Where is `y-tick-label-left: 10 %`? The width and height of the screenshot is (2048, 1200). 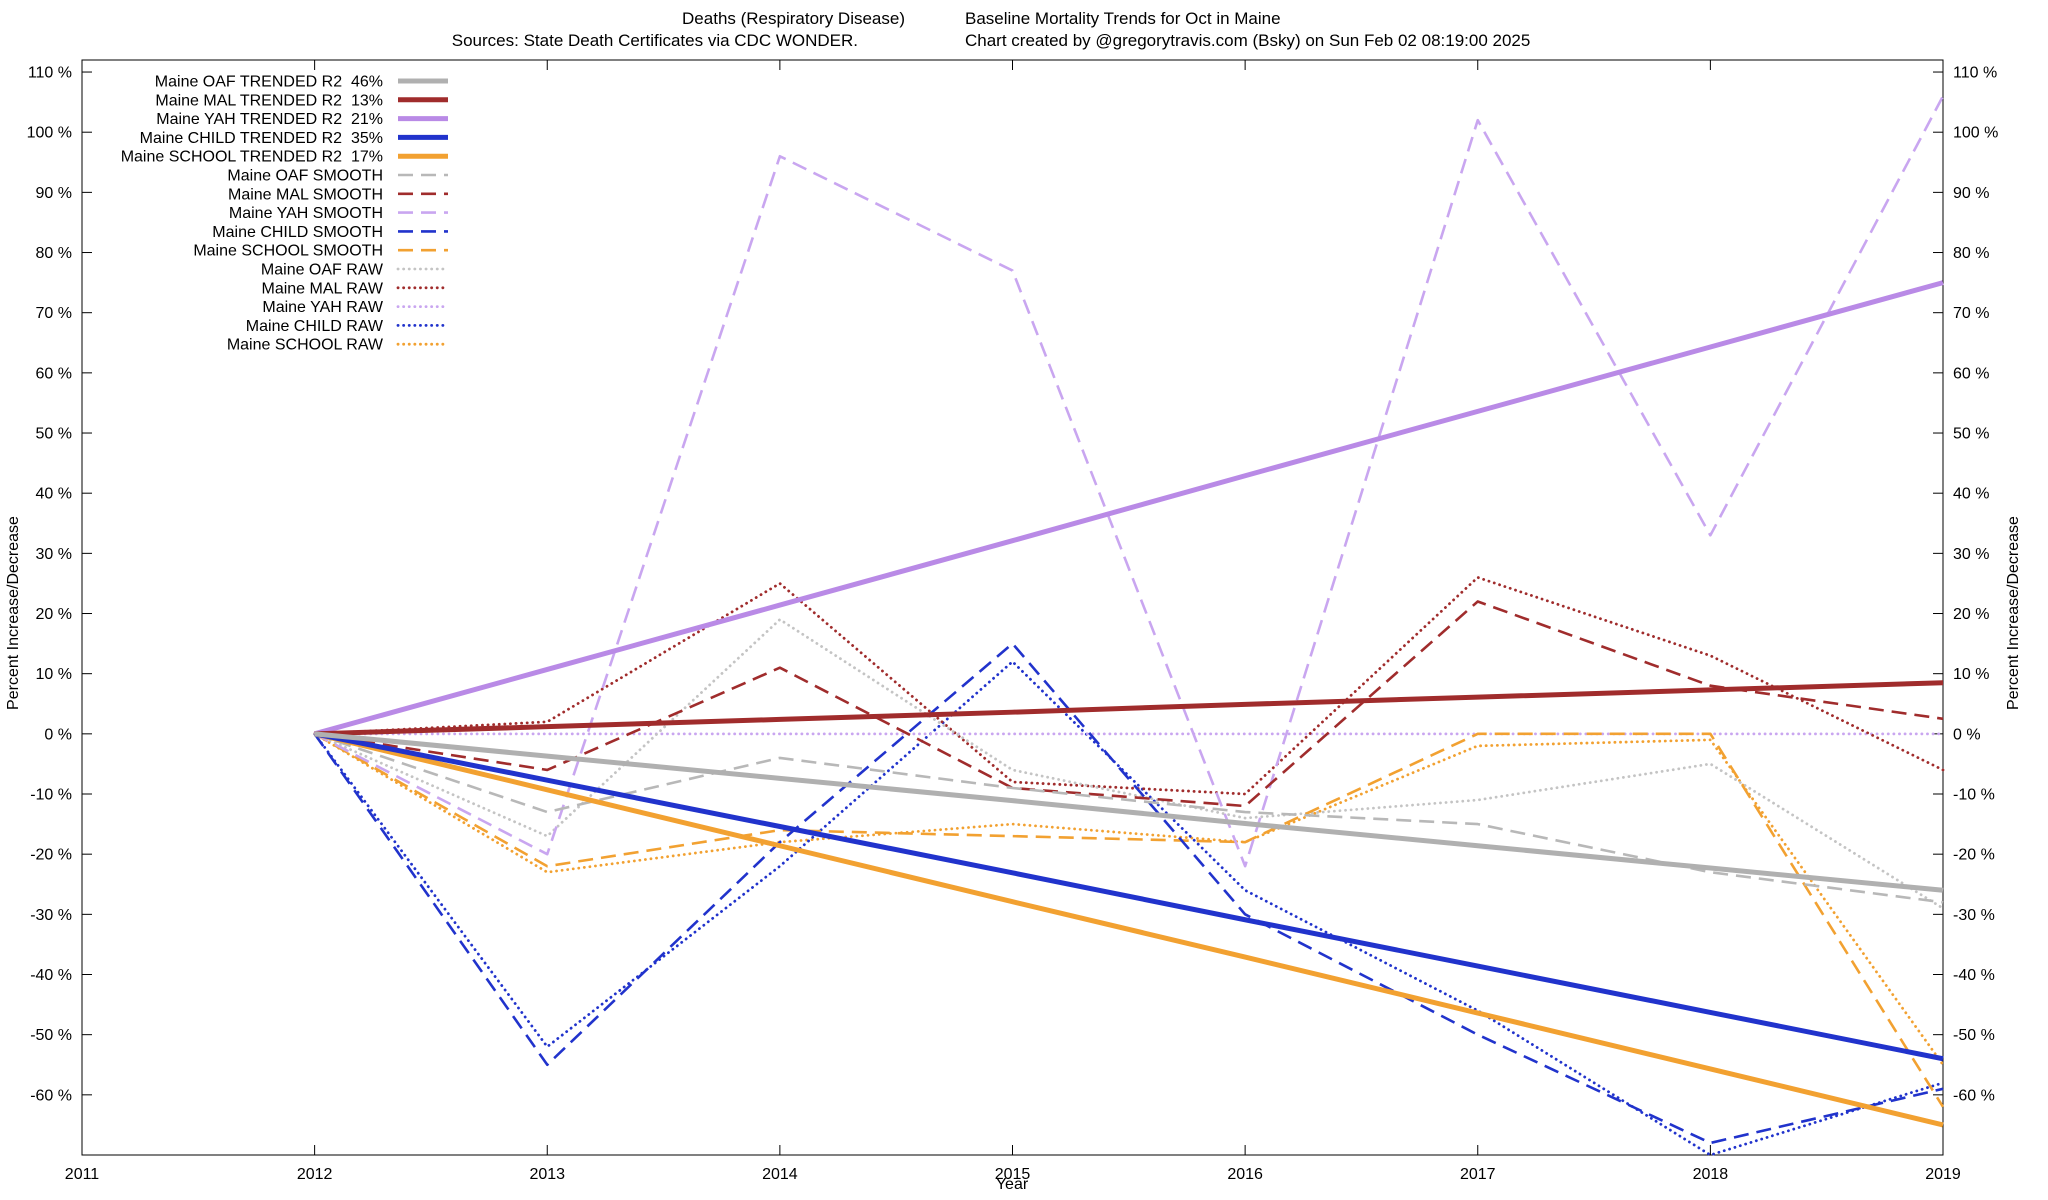 y-tick-label-left: 10 % is located at coordinates (54, 674).